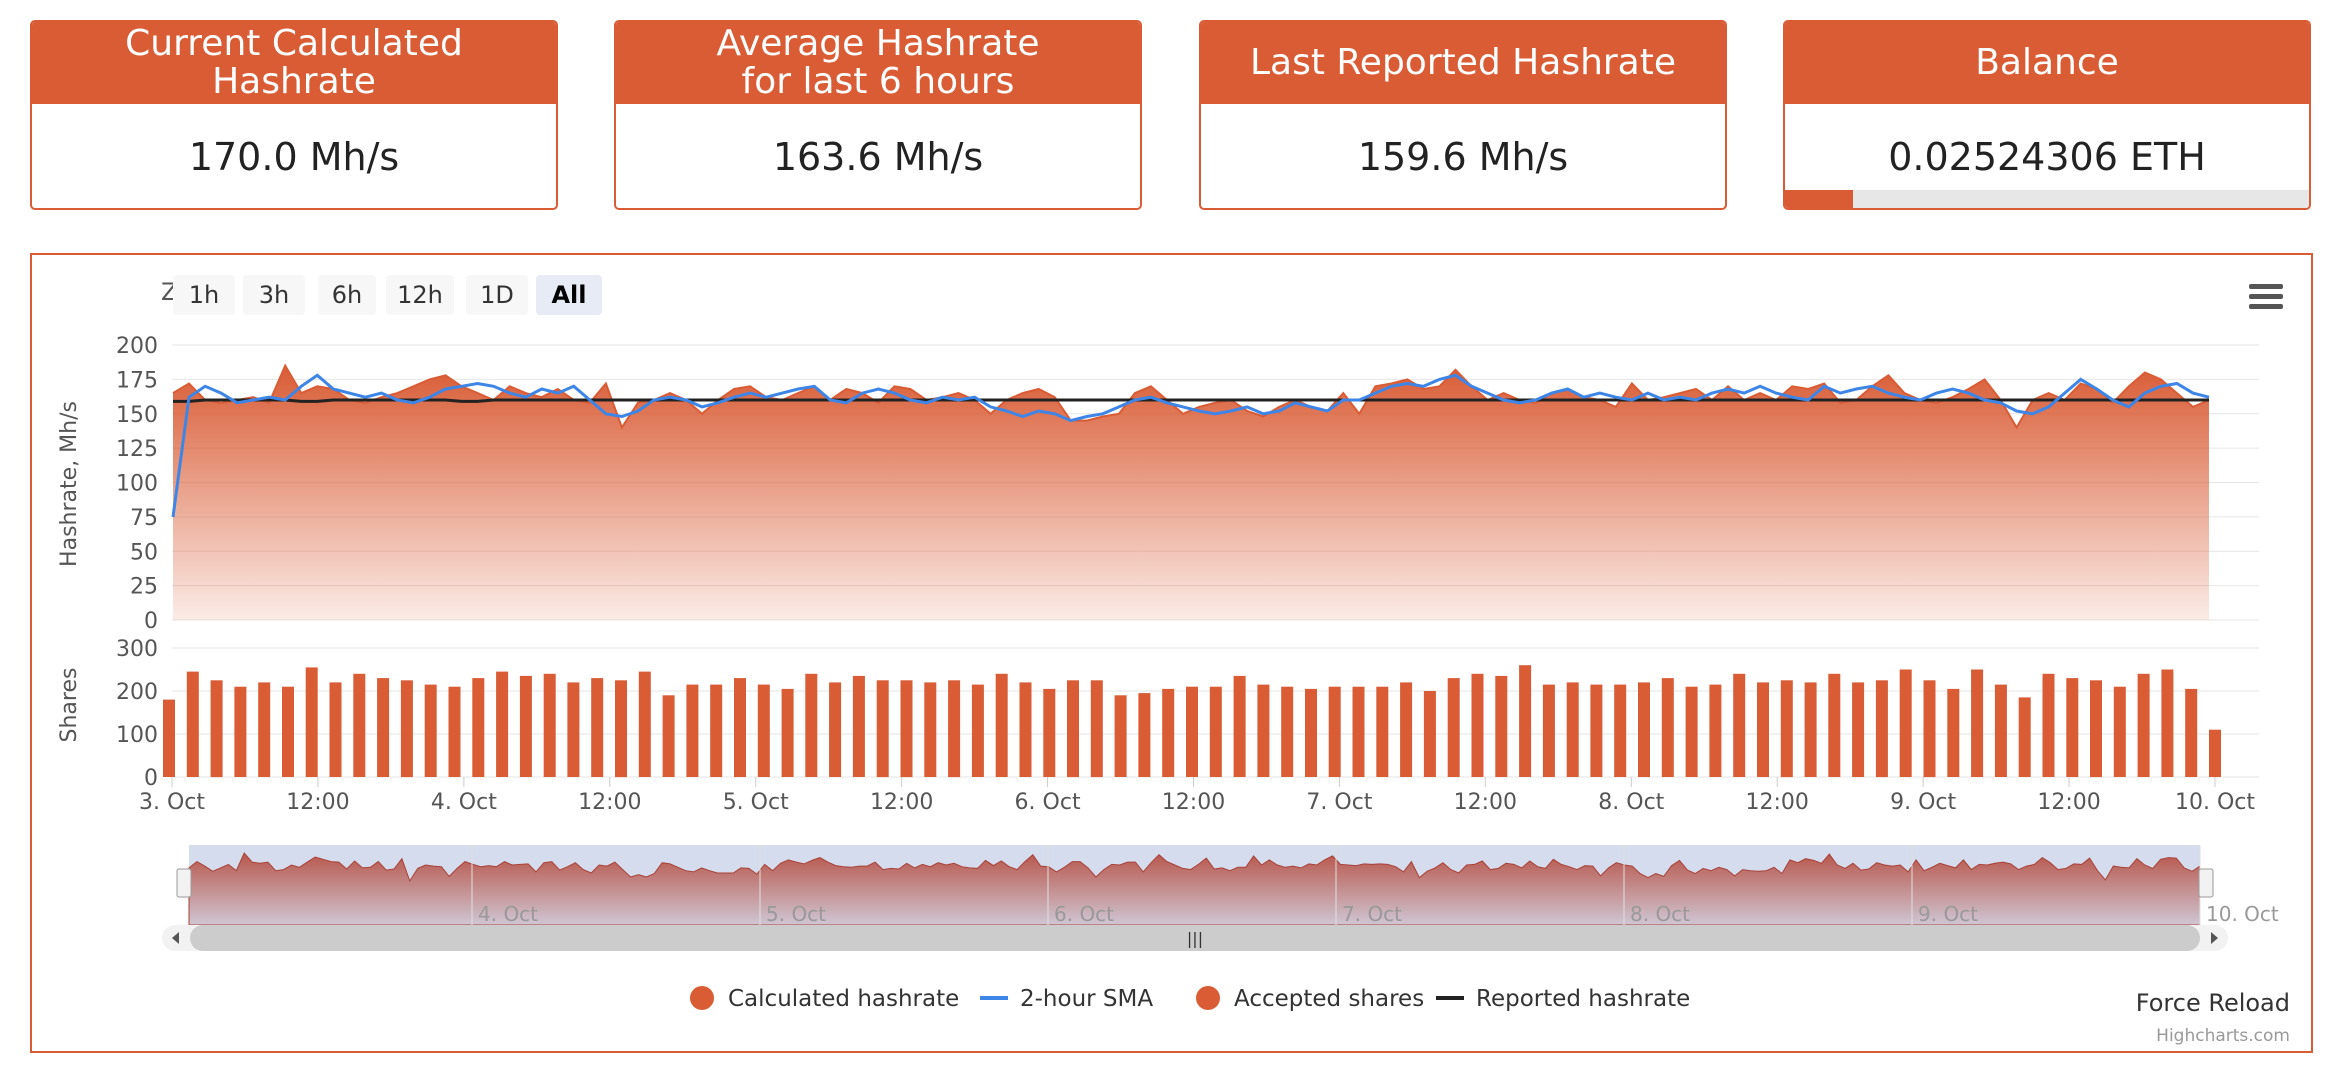 The height and width of the screenshot is (1082, 2340). What do you see at coordinates (1339, 802) in the screenshot?
I see `x-tick-label: 7. Oct` at bounding box center [1339, 802].